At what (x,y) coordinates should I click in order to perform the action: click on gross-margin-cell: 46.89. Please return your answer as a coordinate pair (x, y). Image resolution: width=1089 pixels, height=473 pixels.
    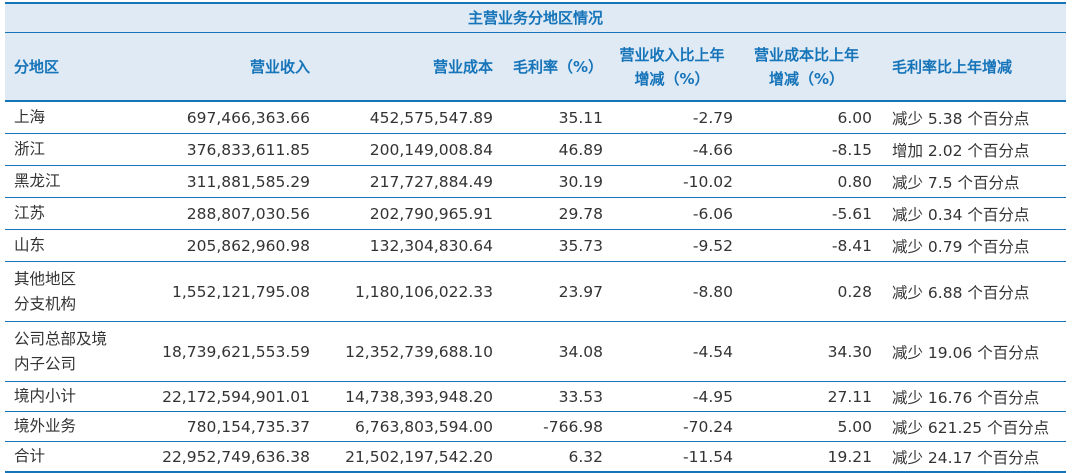
    Looking at the image, I should click on (580, 149).